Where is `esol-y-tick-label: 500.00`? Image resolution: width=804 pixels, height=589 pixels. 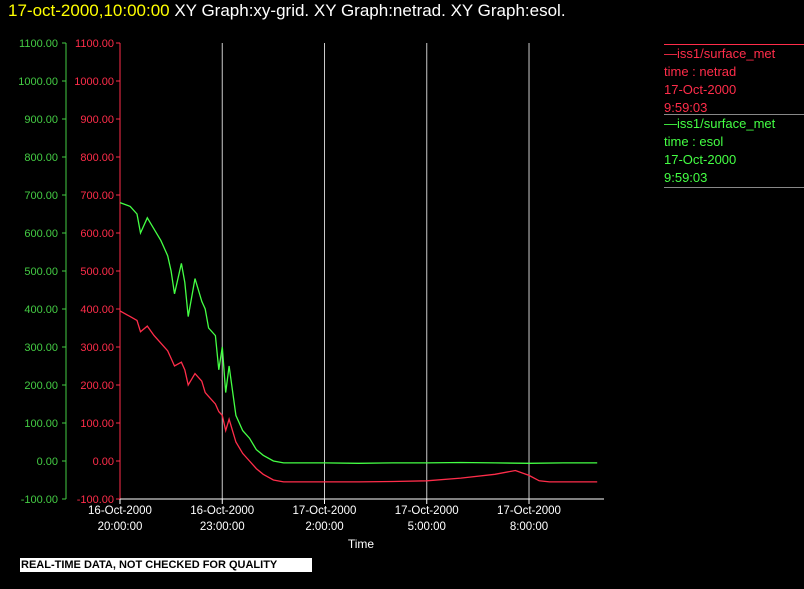 esol-y-tick-label: 500.00 is located at coordinates (41, 272).